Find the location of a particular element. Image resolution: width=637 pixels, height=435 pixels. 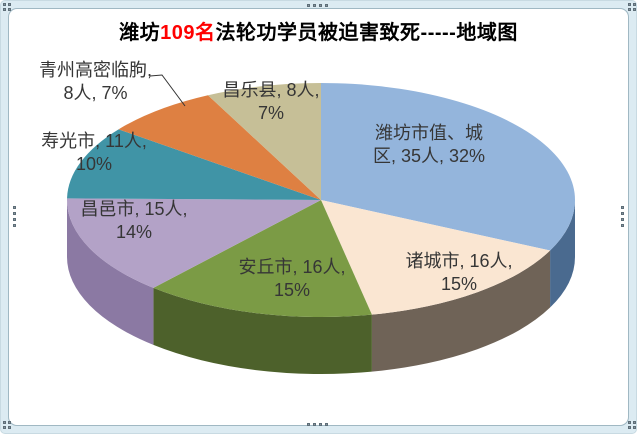

resize-handle-right is located at coordinates (622, 216).